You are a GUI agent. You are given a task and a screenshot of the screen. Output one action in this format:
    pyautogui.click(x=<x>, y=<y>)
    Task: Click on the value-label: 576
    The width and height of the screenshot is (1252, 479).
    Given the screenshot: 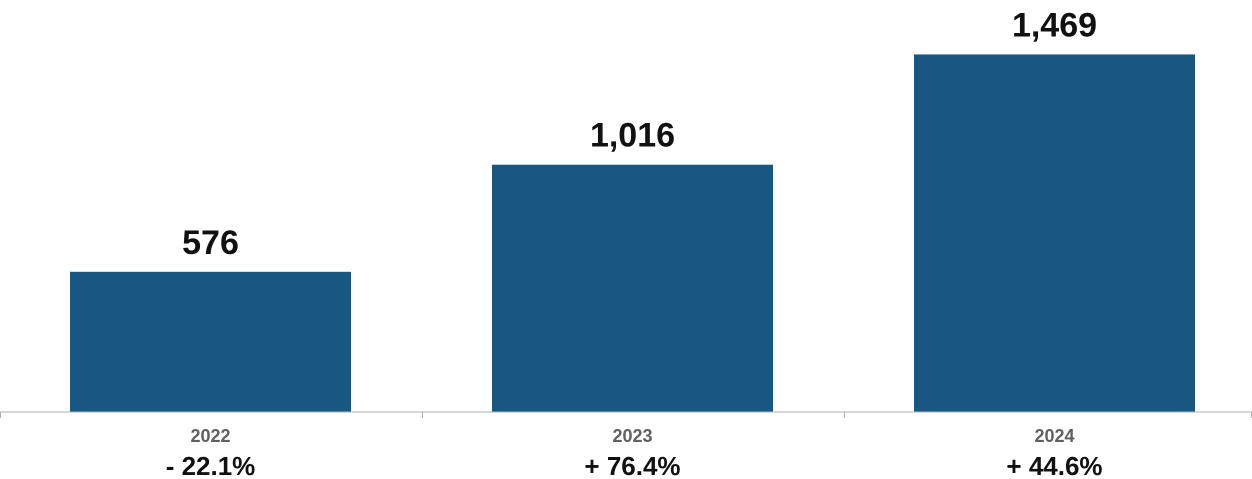 What is the action you would take?
    pyautogui.click(x=210, y=243)
    